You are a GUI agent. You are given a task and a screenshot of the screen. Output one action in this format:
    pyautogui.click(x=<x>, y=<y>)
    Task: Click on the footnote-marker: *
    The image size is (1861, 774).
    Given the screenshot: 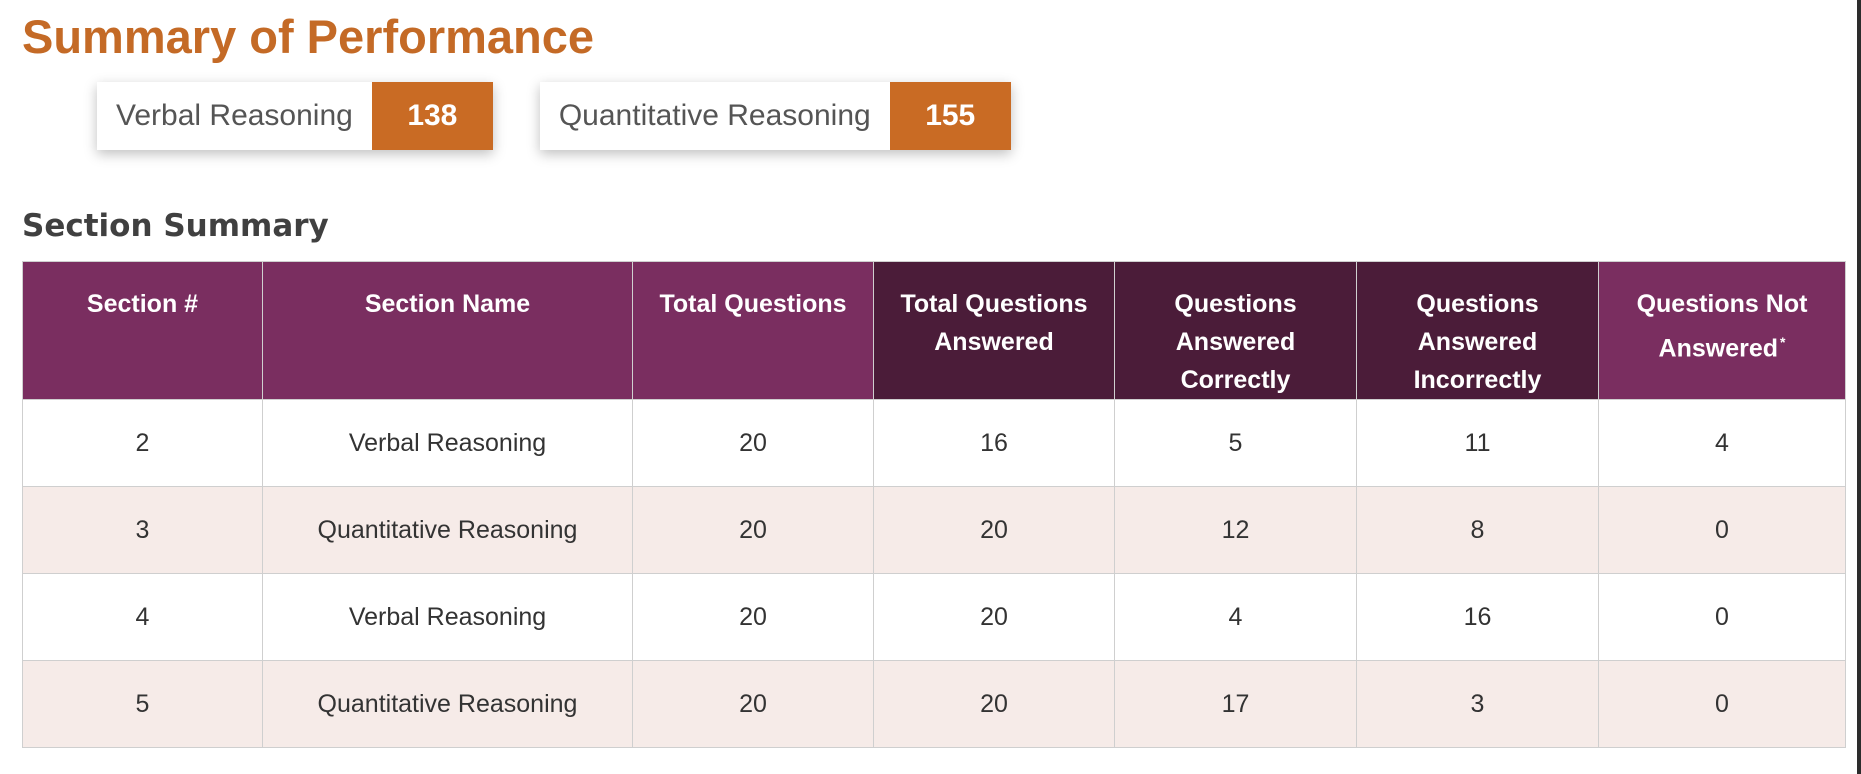 What is the action you would take?
    pyautogui.click(x=1783, y=342)
    